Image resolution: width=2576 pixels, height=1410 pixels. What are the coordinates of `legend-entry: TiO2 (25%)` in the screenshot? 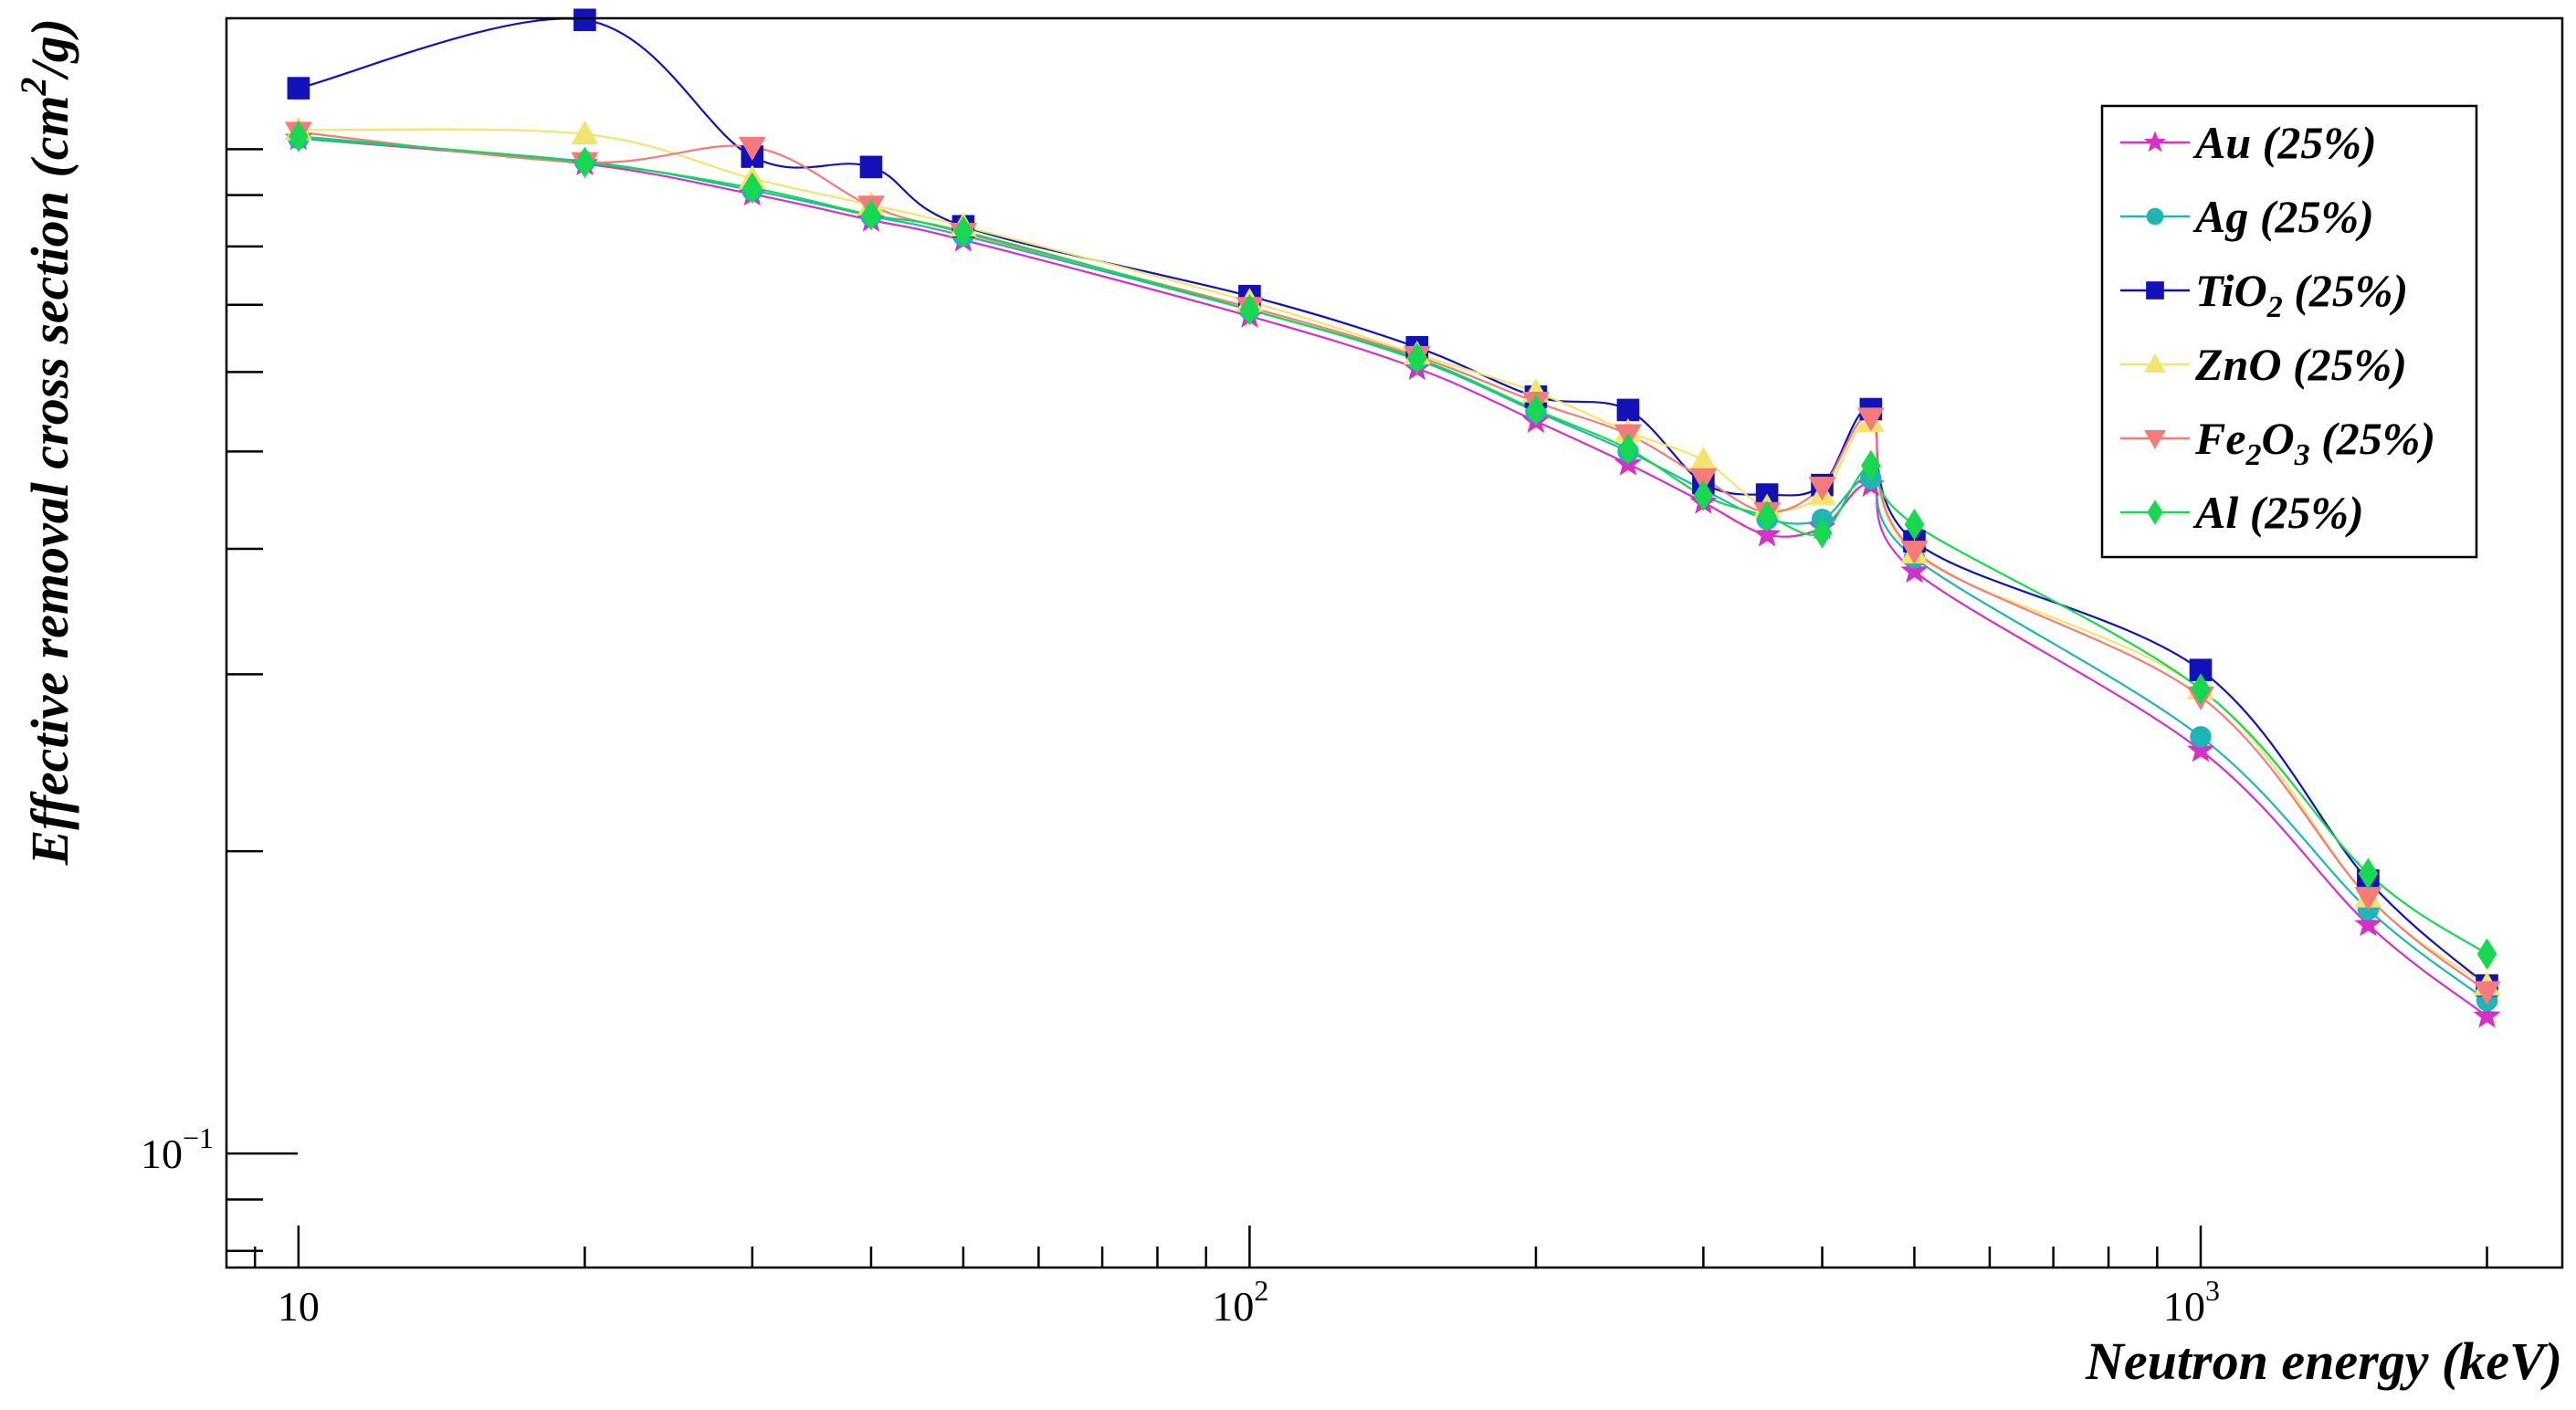 It's located at (2264, 294).